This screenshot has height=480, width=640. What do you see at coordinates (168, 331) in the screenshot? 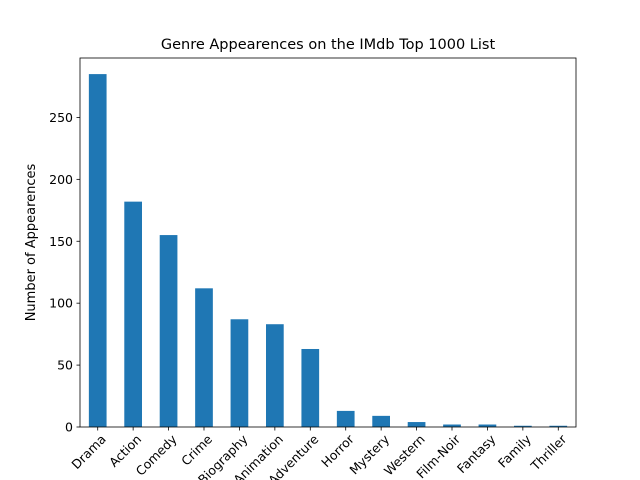
I see `bar-comedy` at bounding box center [168, 331].